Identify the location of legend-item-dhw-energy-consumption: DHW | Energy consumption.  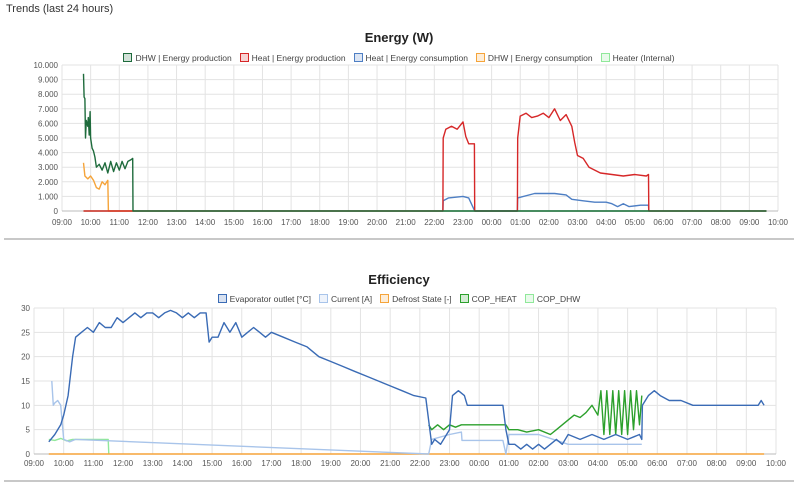
(534, 57).